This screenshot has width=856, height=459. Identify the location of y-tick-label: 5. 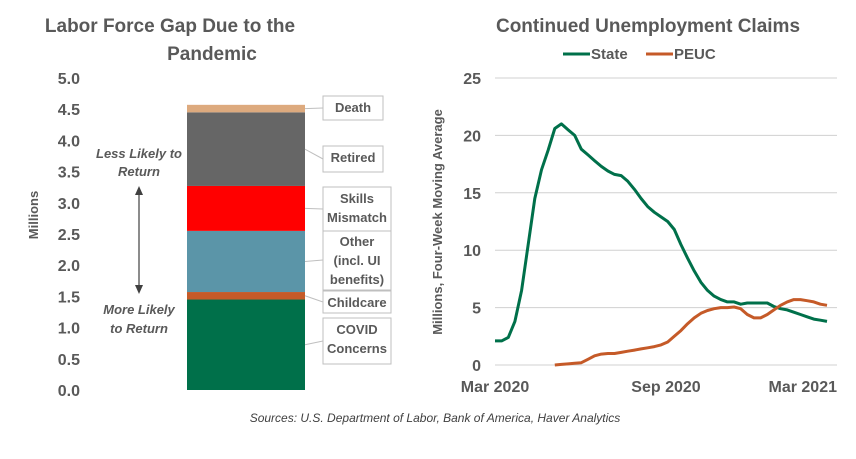
(476, 309).